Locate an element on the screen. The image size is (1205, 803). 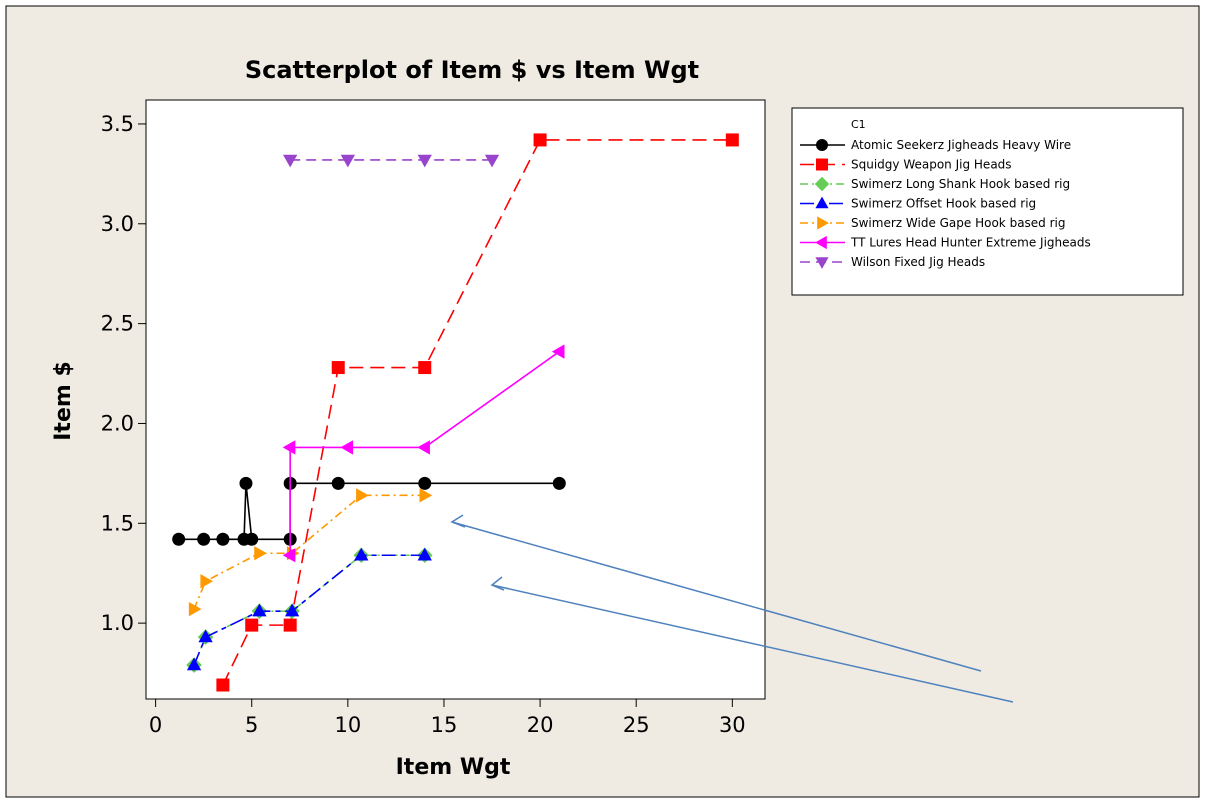
y-tick-label: 2.0 is located at coordinates (117, 423).